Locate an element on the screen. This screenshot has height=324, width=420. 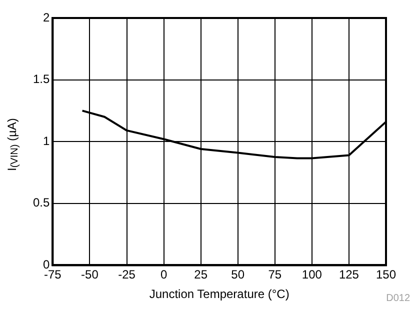
x-tick-label: 75 is located at coordinates (275, 275).